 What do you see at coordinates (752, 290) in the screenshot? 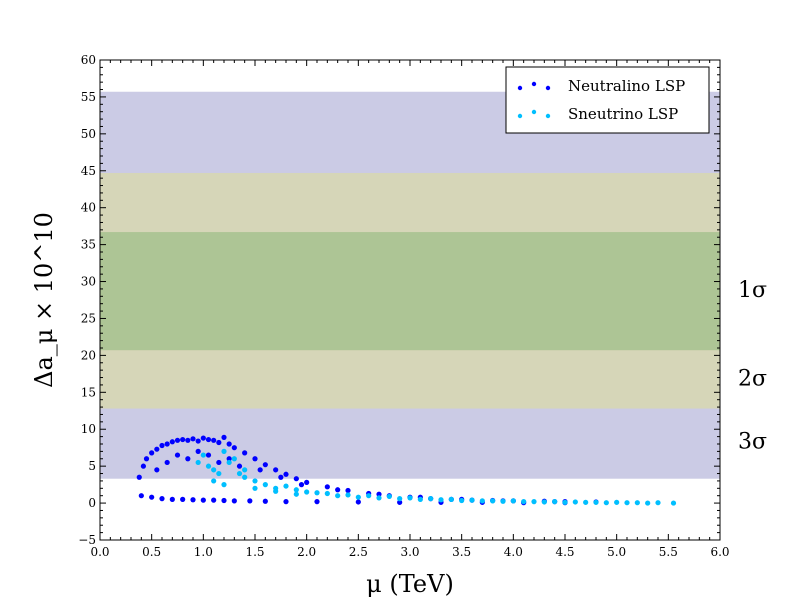
I see `sigma-label: 1σ` at bounding box center [752, 290].